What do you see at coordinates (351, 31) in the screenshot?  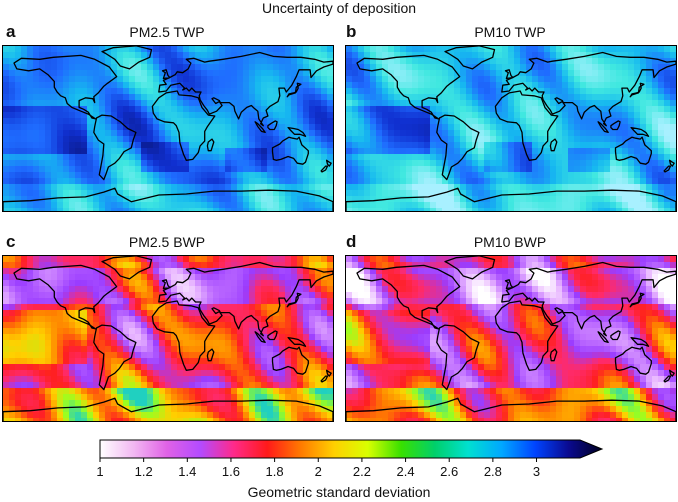 I see `panel-b-letter: b` at bounding box center [351, 31].